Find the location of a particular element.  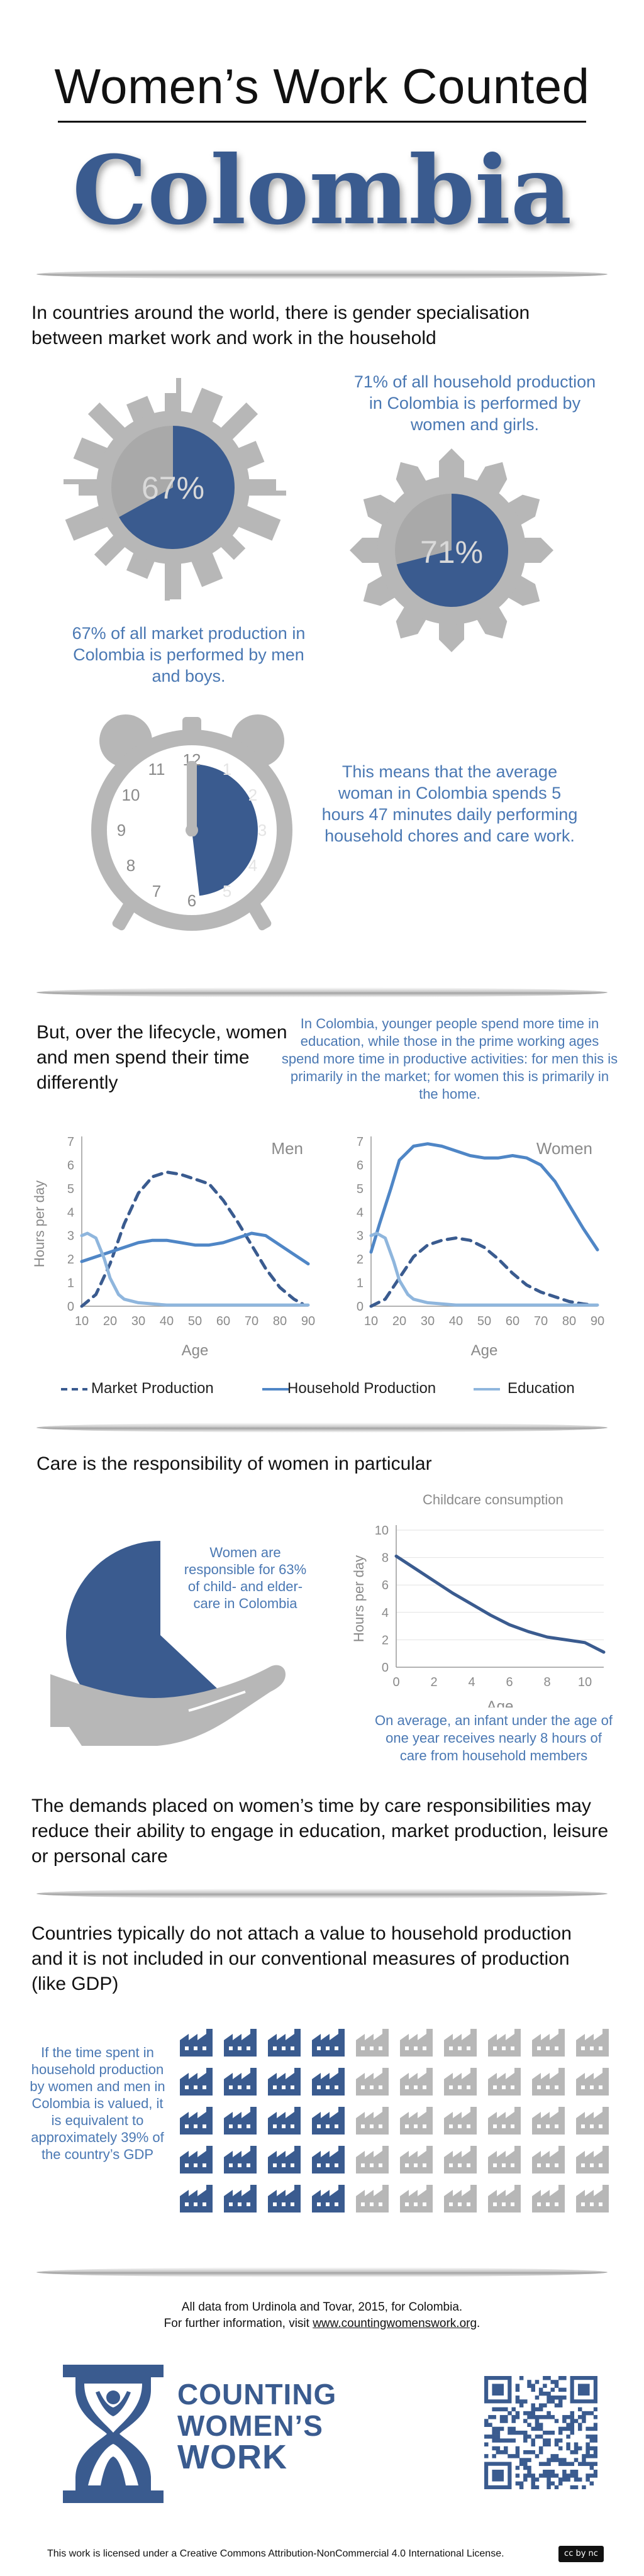

y-tick-label: 0 is located at coordinates (360, 1307).